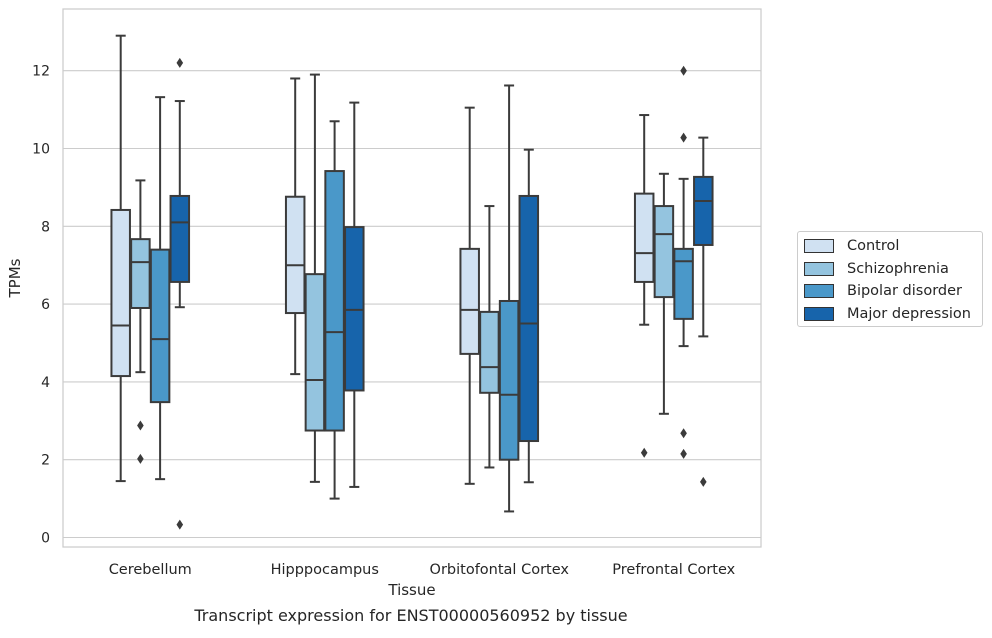 This screenshot has height=638, width=992. What do you see at coordinates (500, 570) in the screenshot?
I see `x-tick-label: Orbitofontal Cortex` at bounding box center [500, 570].